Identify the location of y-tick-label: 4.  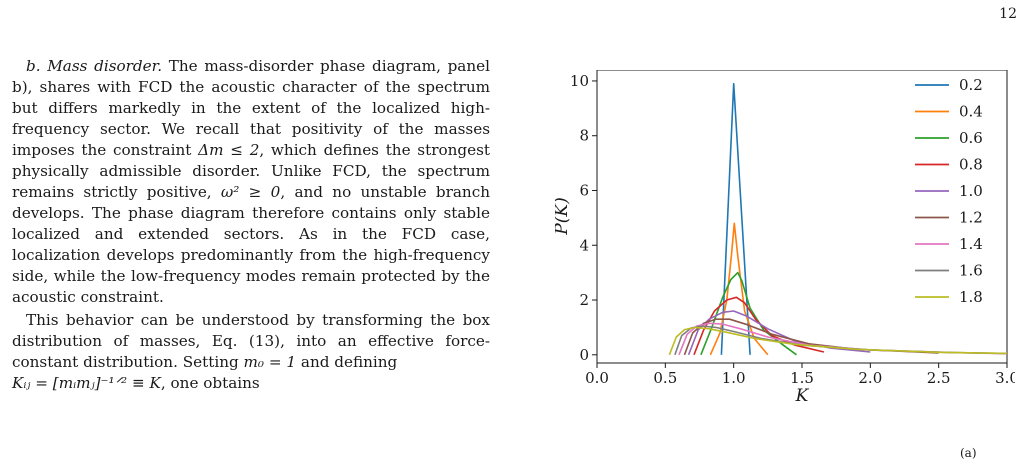
(584, 245).